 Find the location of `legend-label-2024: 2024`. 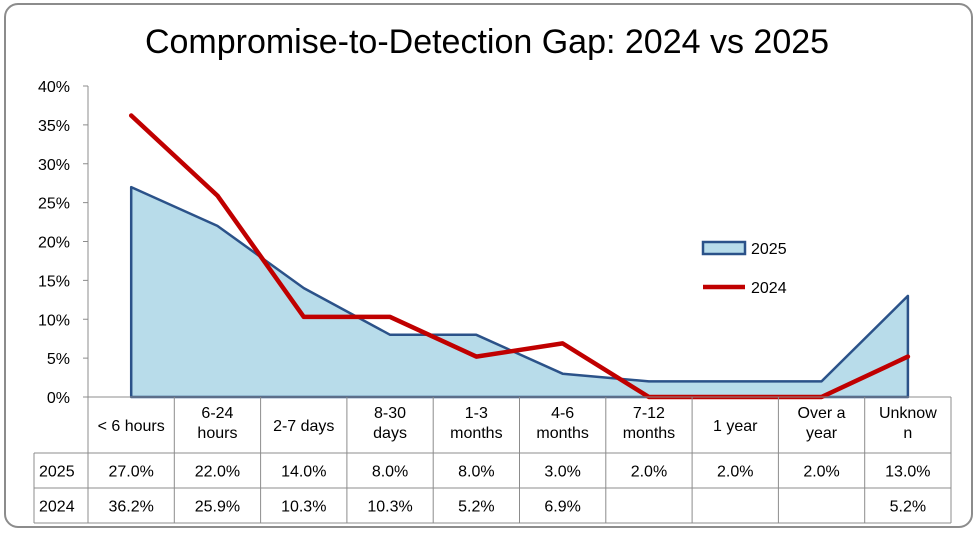

legend-label-2024: 2024 is located at coordinates (769, 288).